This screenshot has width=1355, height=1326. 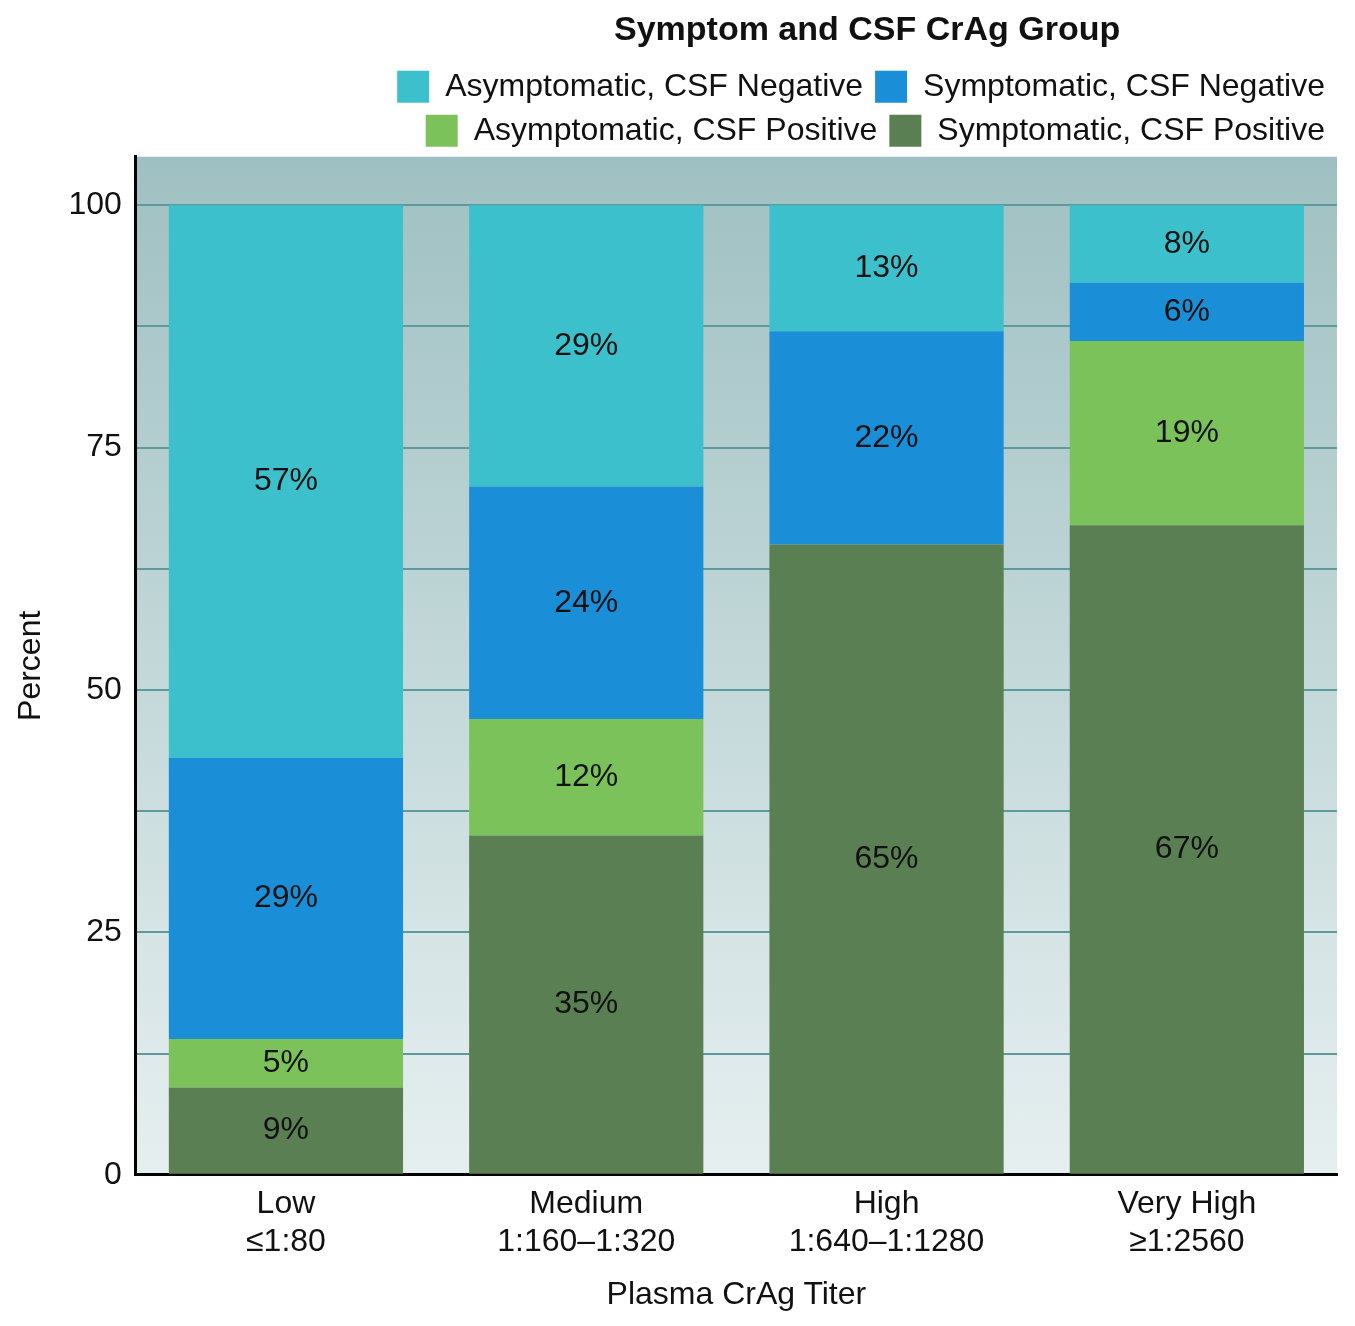 I want to click on y-tick-label: 75, so click(x=104, y=445).